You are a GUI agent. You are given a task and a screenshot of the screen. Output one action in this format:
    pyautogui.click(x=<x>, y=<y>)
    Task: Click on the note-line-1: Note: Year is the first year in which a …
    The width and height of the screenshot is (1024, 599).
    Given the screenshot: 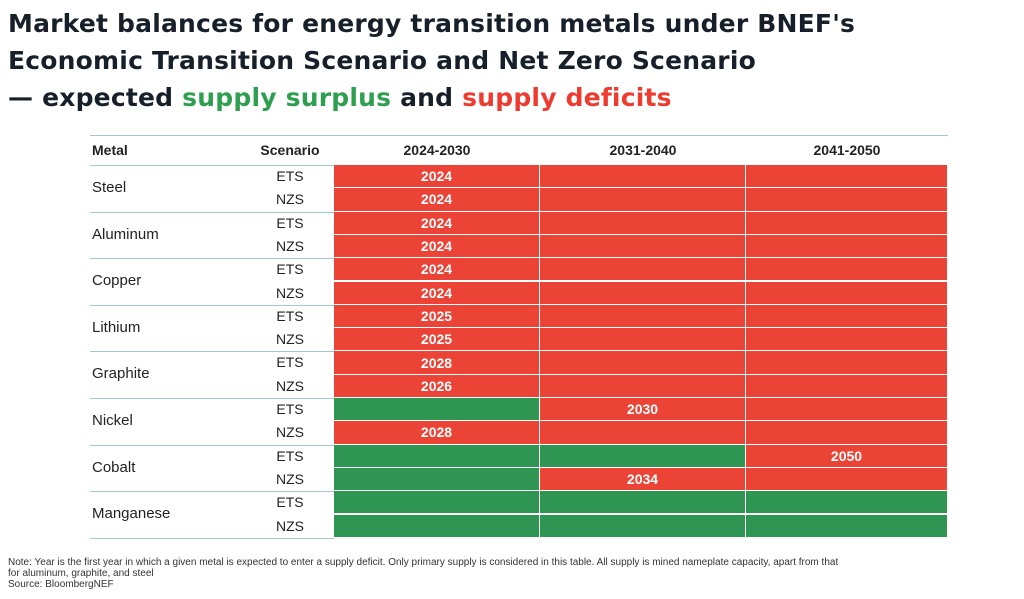 What is the action you would take?
    pyautogui.click(x=423, y=562)
    